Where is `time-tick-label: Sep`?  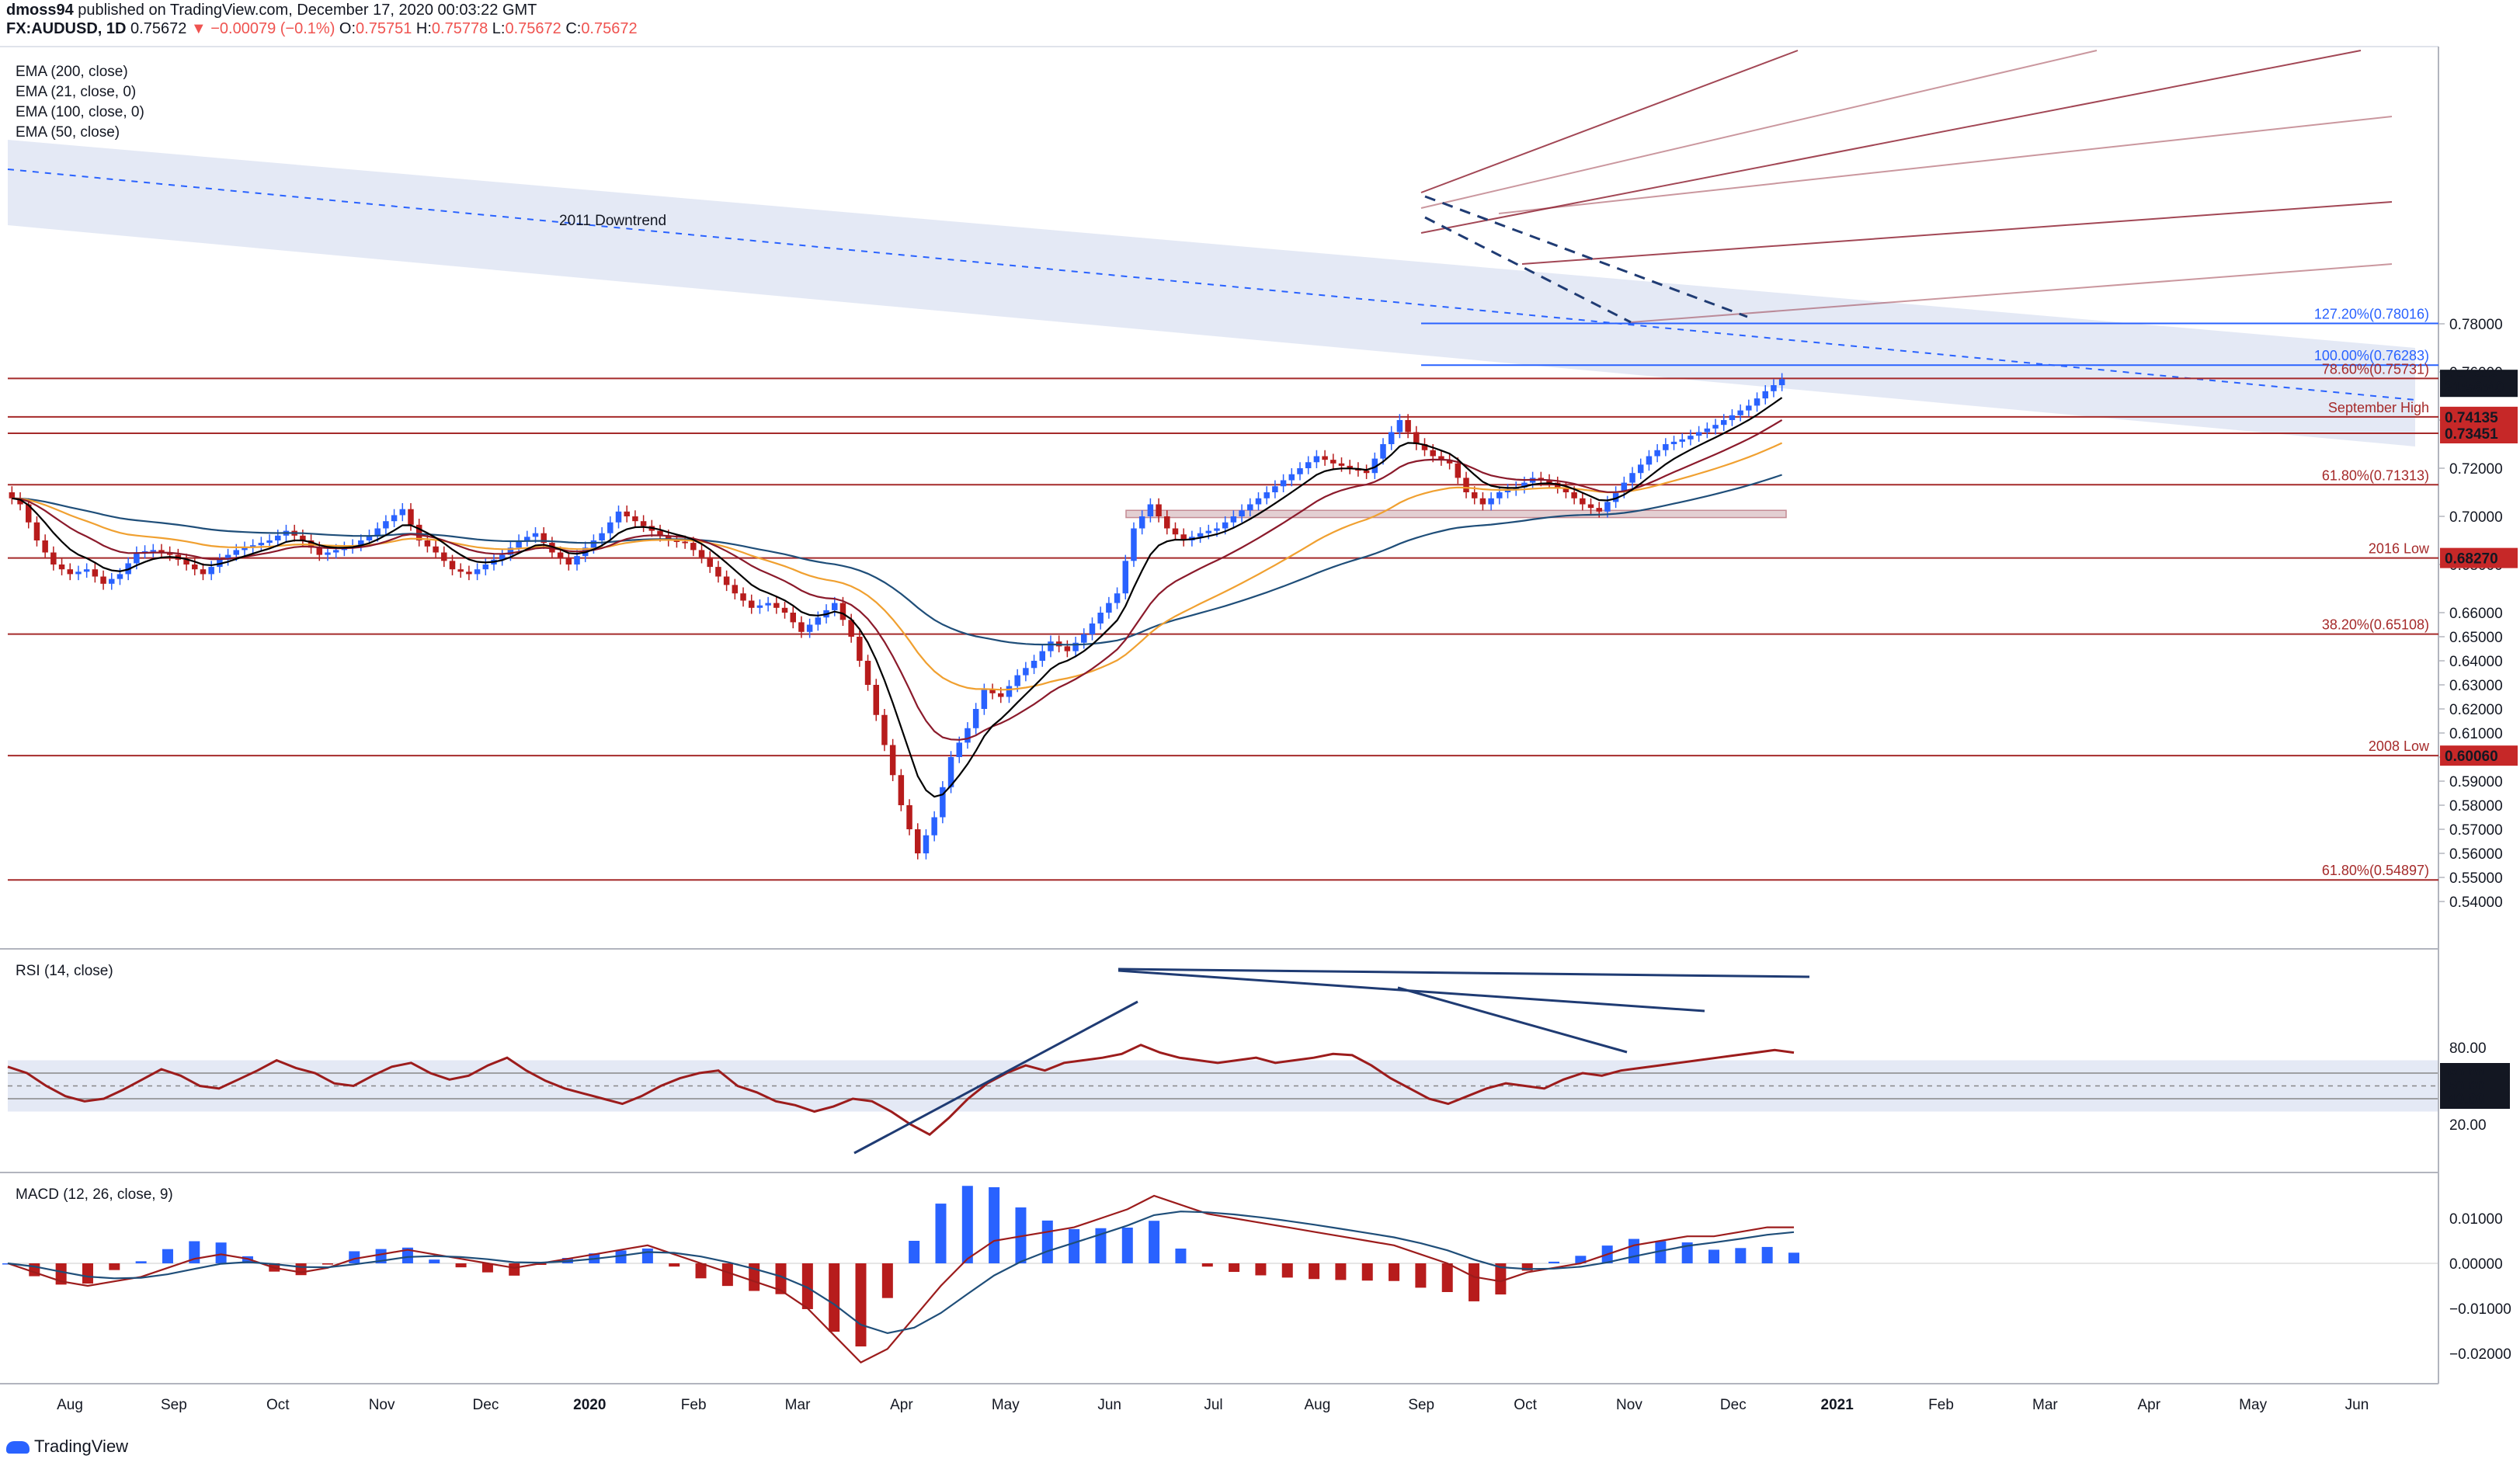
time-tick-label: Sep is located at coordinates (174, 1405).